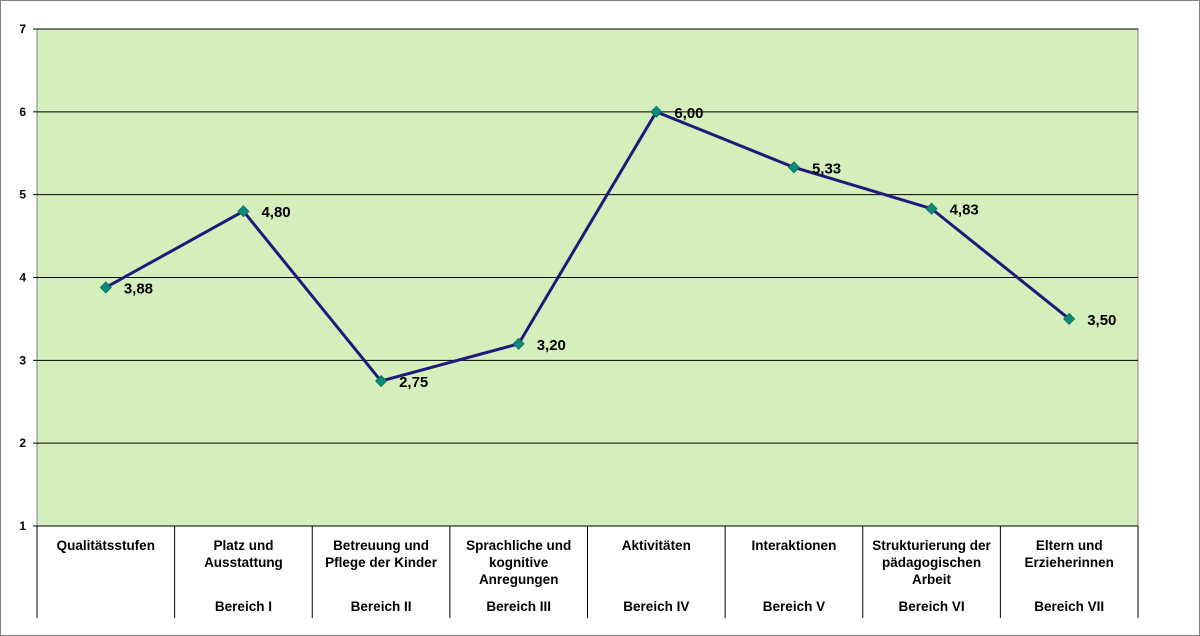 The image size is (1200, 636). Describe the element at coordinates (22, 112) in the screenshot. I see `y-tick-label: 6` at that location.